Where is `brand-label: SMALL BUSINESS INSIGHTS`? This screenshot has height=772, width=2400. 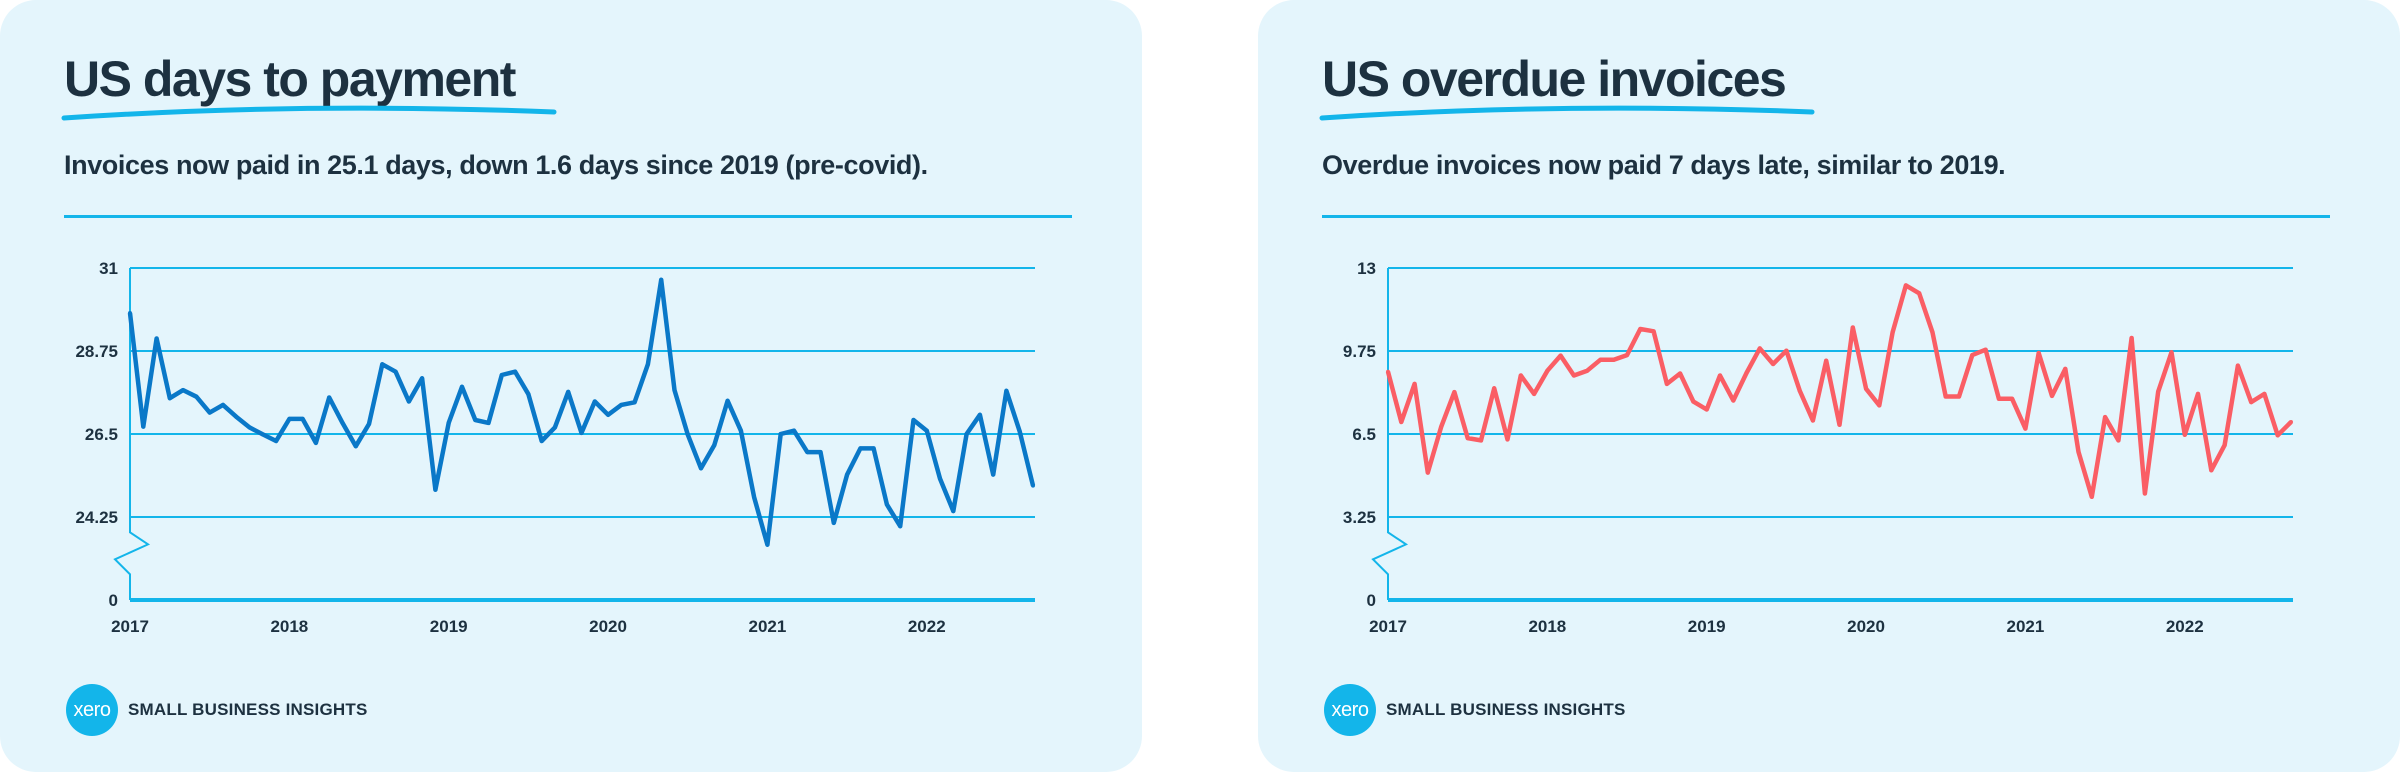 brand-label: SMALL BUSINESS INSIGHTS is located at coordinates (1506, 709).